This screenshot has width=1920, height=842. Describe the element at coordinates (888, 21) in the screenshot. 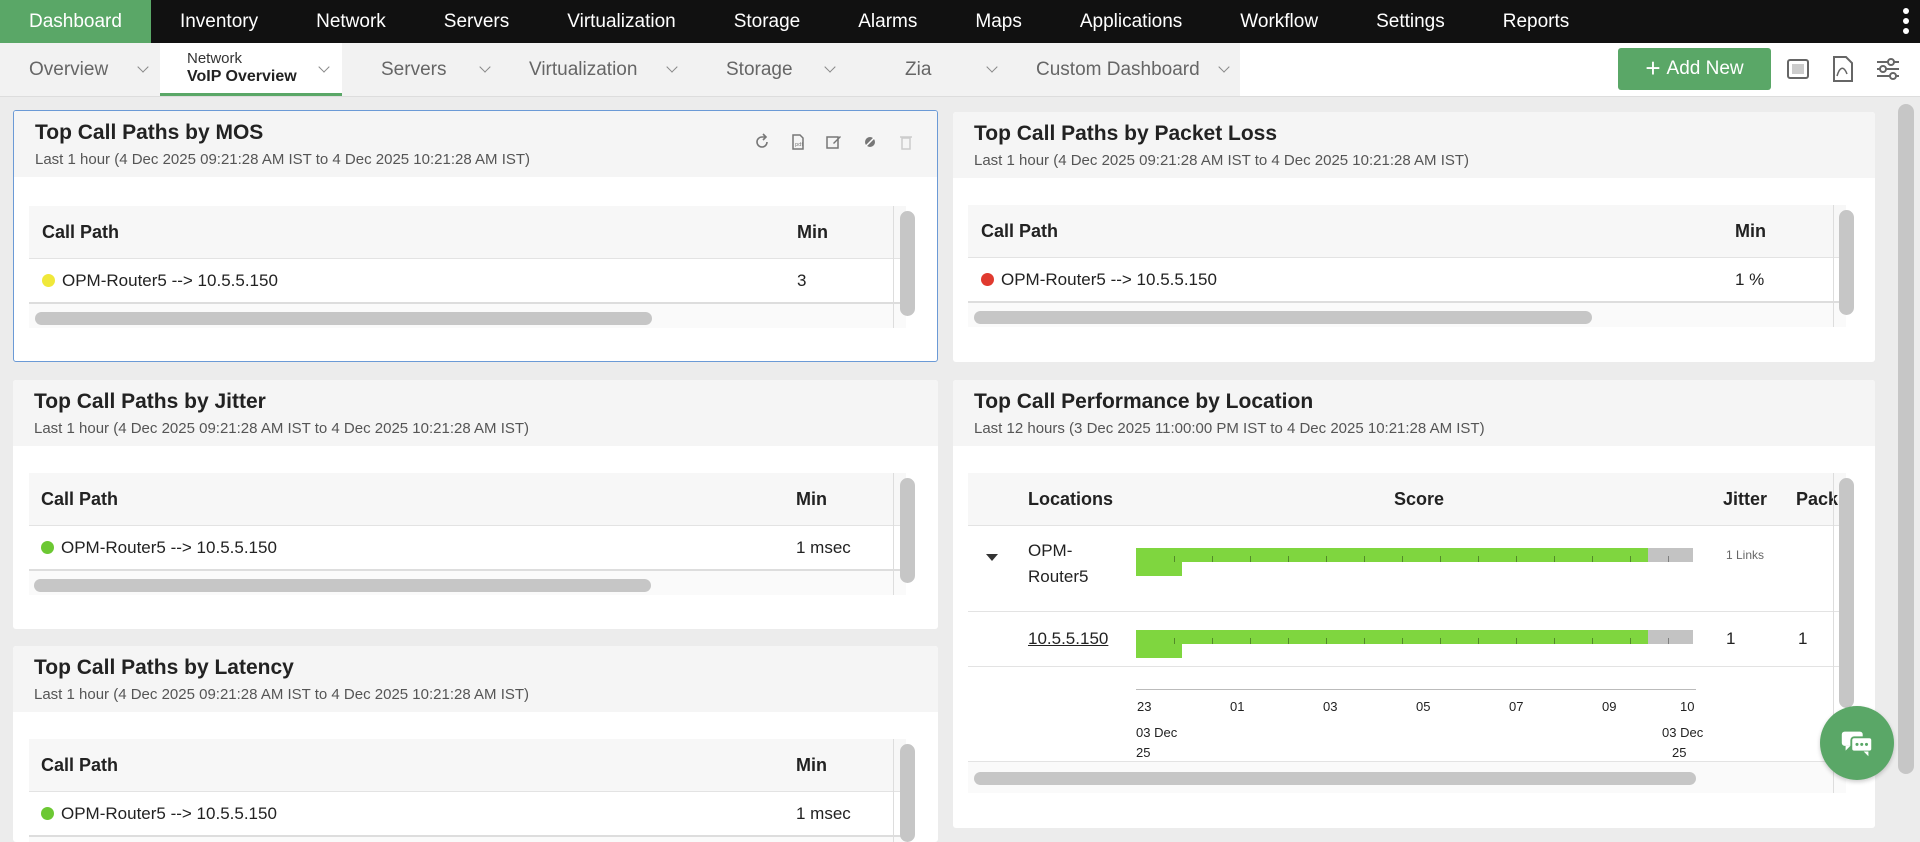

I see `nav-tab-alarms: Alarms` at that location.